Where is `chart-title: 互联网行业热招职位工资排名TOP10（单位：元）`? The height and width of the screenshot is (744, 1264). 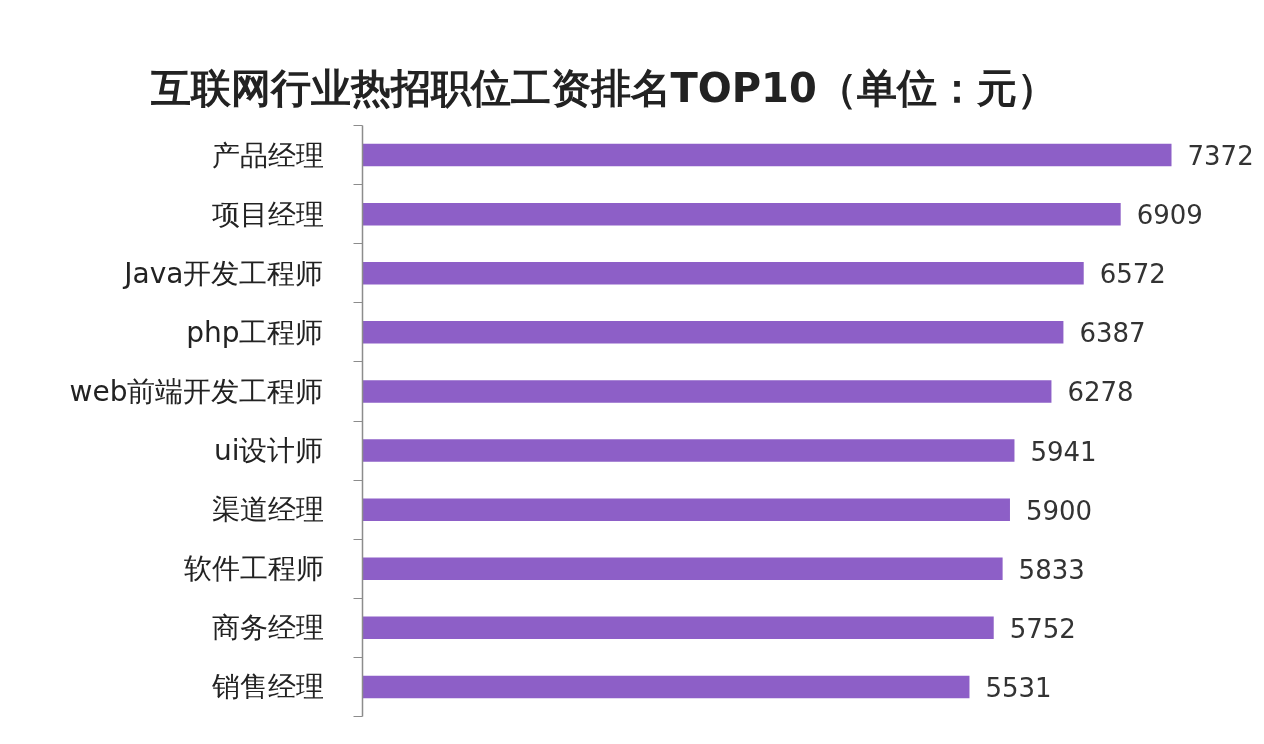 chart-title: 互联网行业热招职位工资排名TOP10（单位：元） is located at coordinates (603, 87).